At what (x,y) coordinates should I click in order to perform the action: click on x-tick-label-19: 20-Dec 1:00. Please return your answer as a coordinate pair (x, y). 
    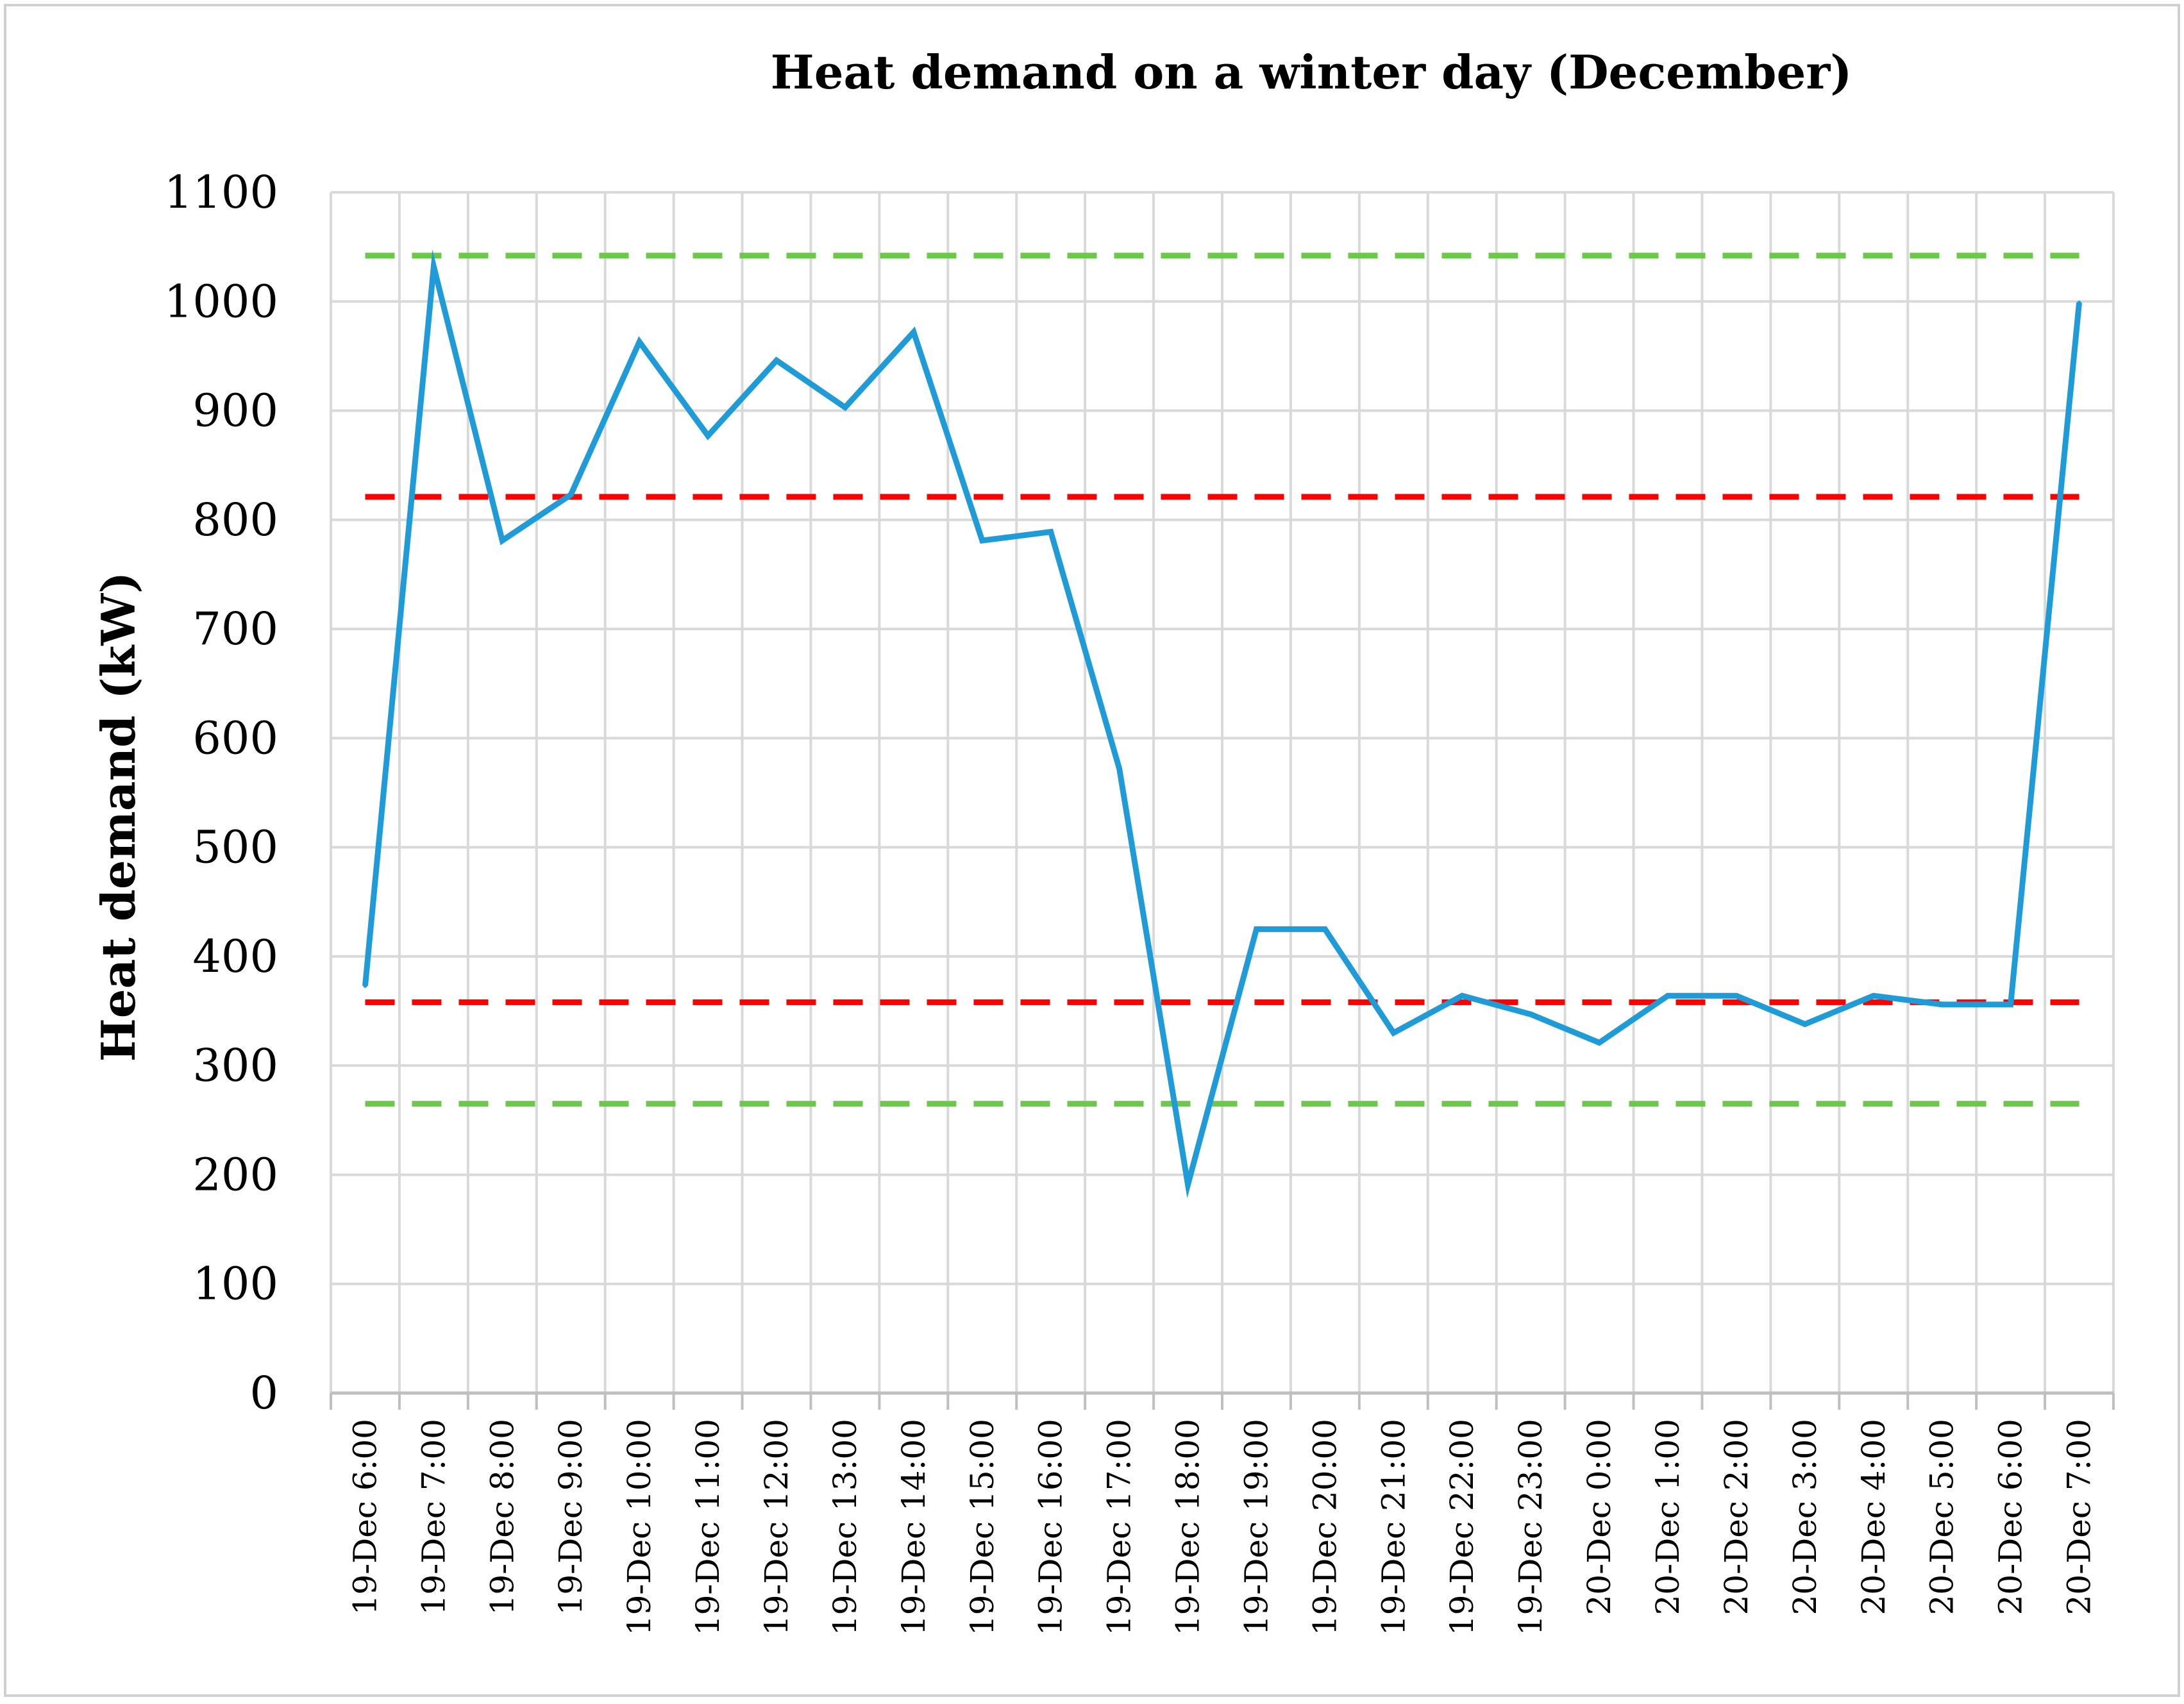
    Looking at the image, I should click on (1667, 1517).